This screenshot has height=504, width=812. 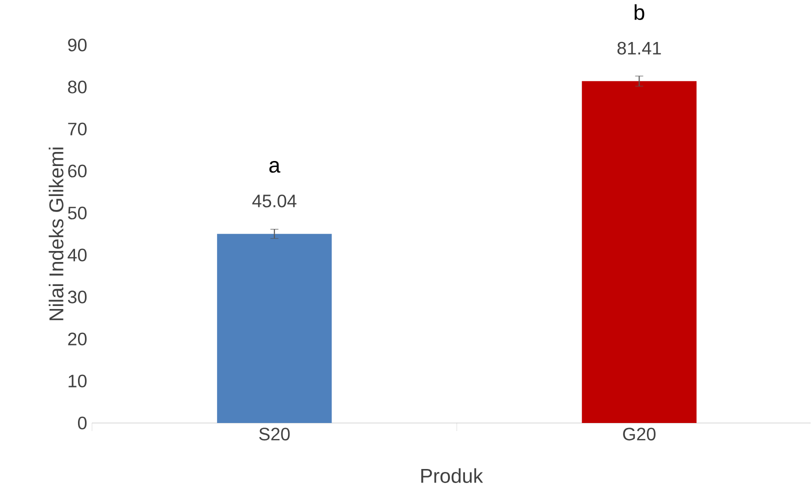 I want to click on y-tick-label: 80, so click(x=77, y=87).